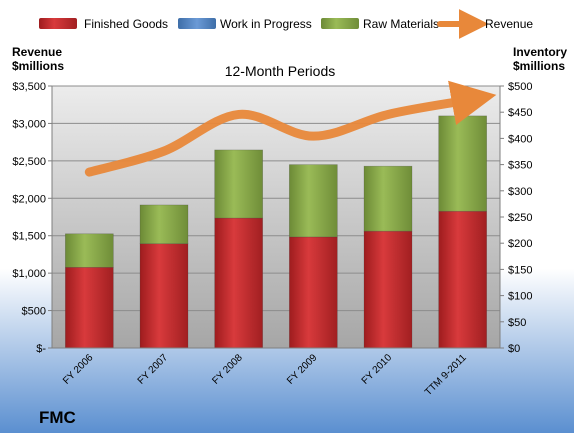 The image size is (574, 438). What do you see at coordinates (520, 166) in the screenshot?
I see `right-tick-label: $350` at bounding box center [520, 166].